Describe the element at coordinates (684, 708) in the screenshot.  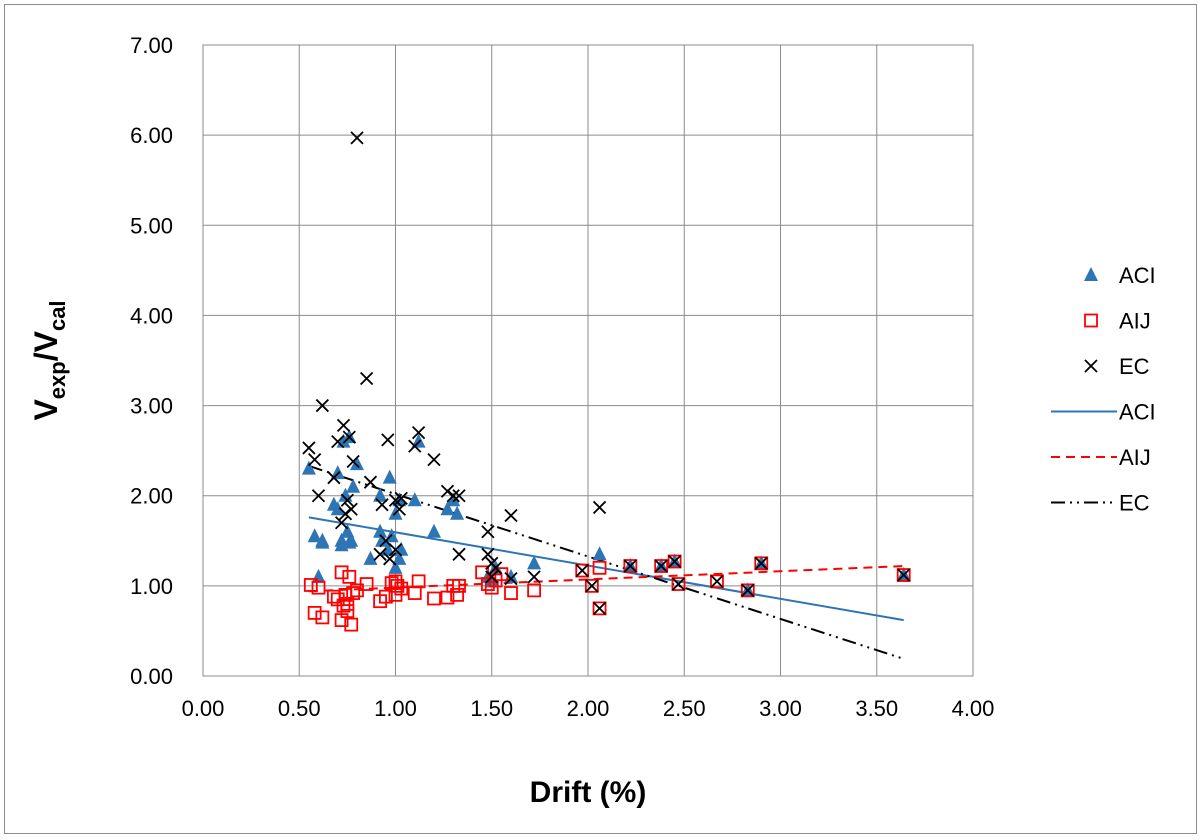
I see `x-tick-label: 2.50` at that location.